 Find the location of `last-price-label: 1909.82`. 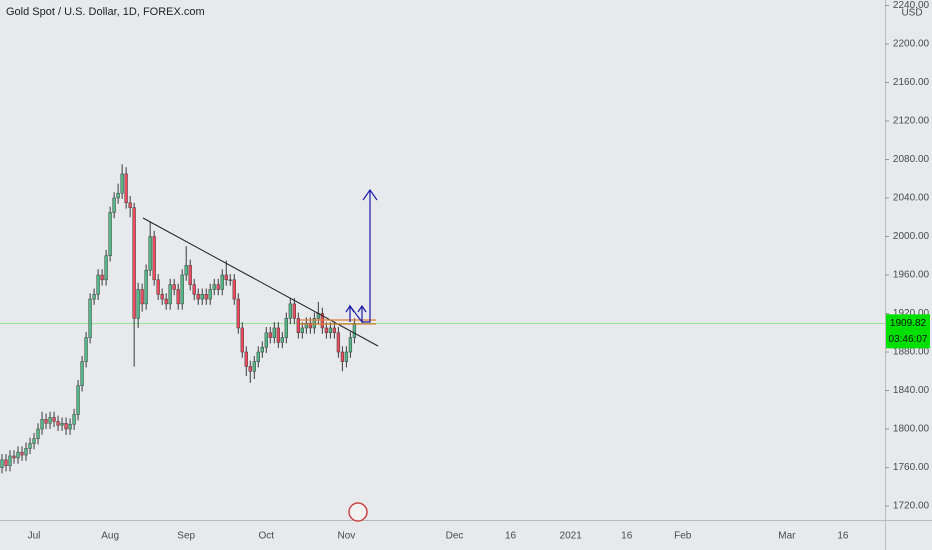

last-price-label: 1909.82 is located at coordinates (908, 323).